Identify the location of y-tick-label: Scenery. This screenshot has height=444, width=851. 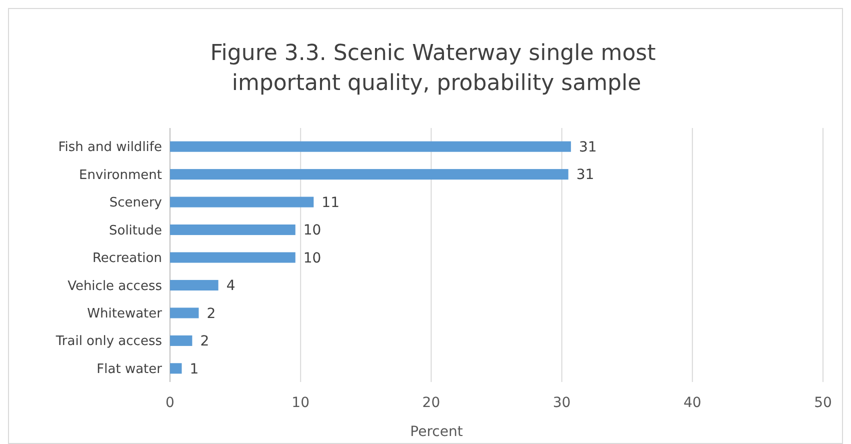
(135, 203).